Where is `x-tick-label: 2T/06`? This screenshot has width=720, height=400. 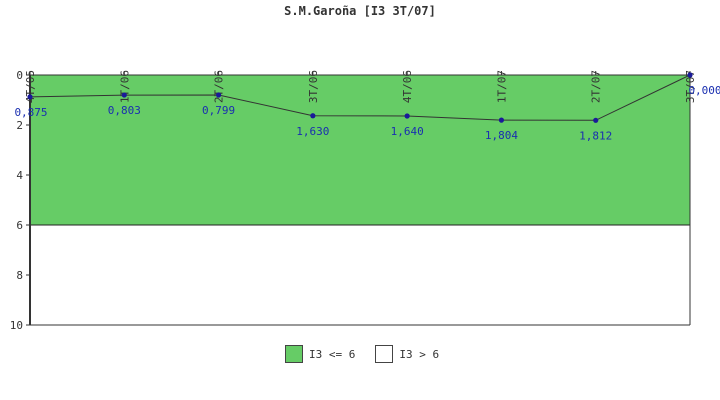
x-tick-label: 2T/06 is located at coordinates (219, 86).